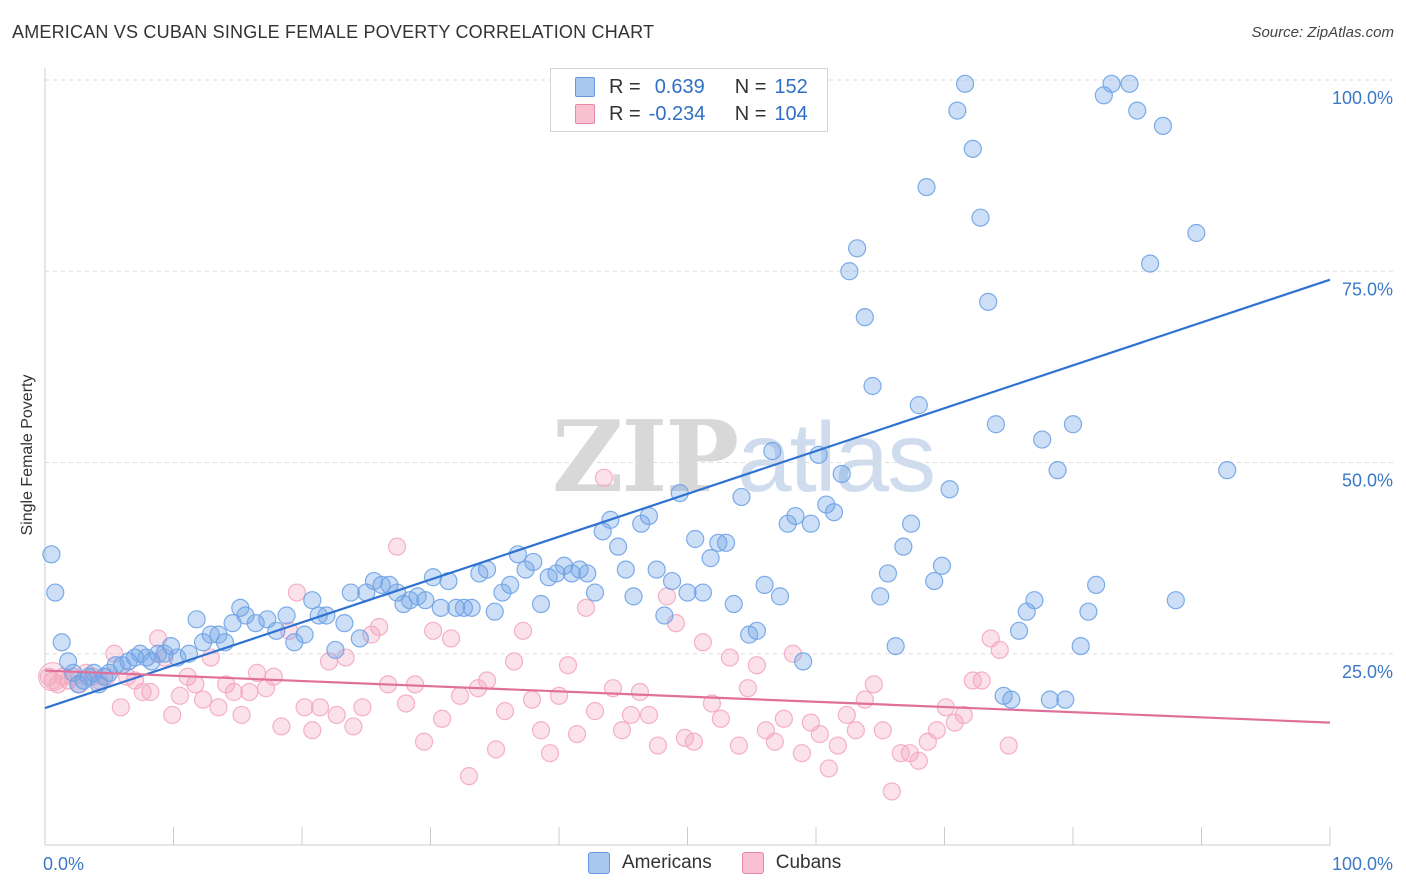  What do you see at coordinates (791, 86) in the screenshot?
I see `legend-n-value: 152` at bounding box center [791, 86].